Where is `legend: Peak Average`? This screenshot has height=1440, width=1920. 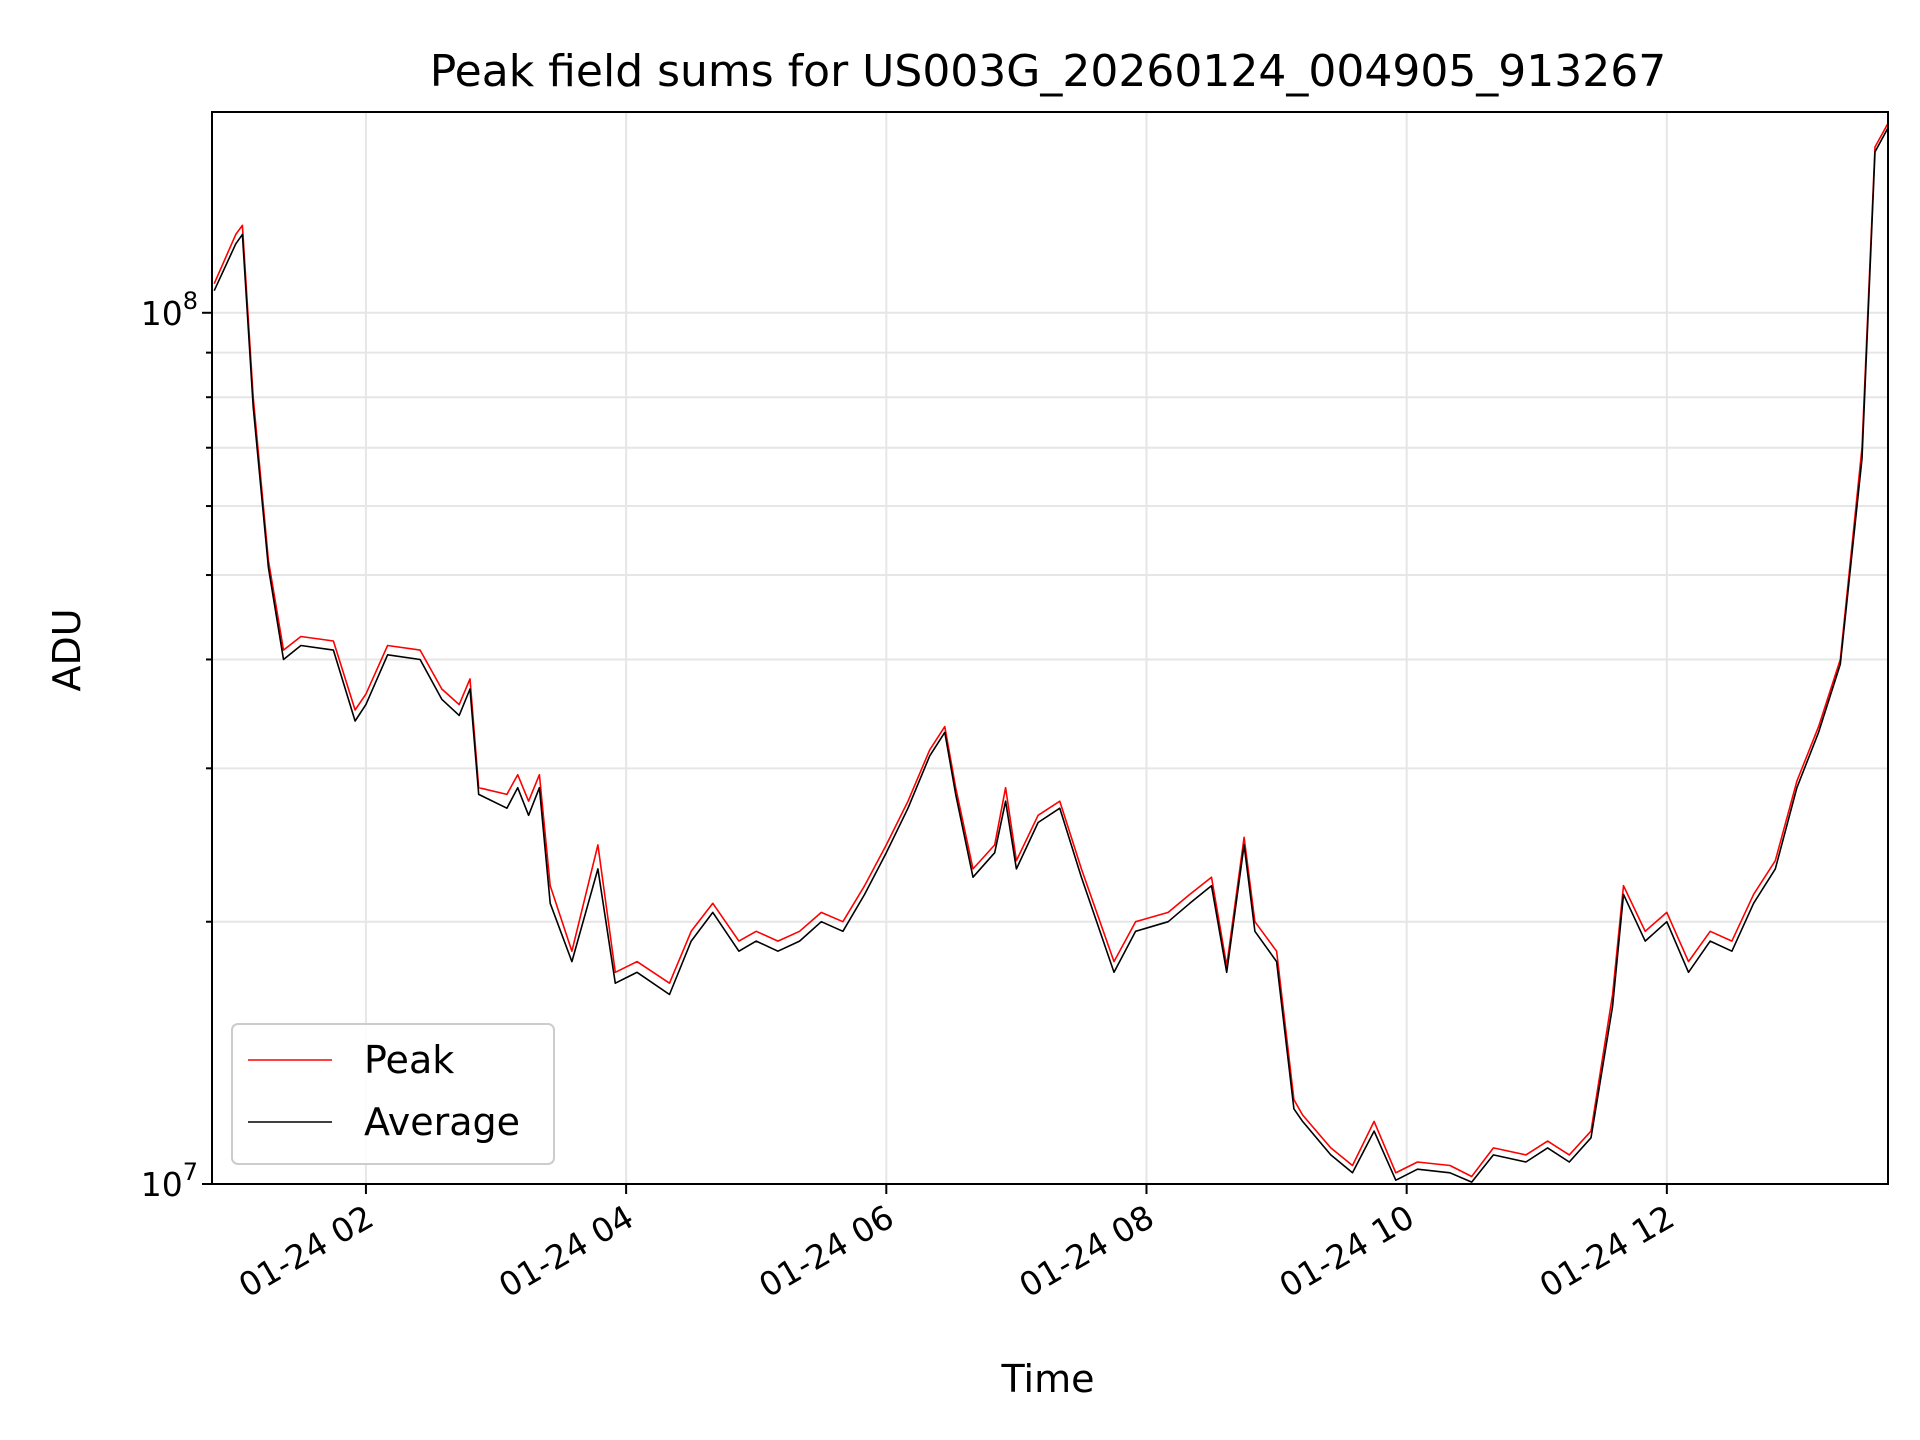
legend: Peak Average is located at coordinates (393, 1094).